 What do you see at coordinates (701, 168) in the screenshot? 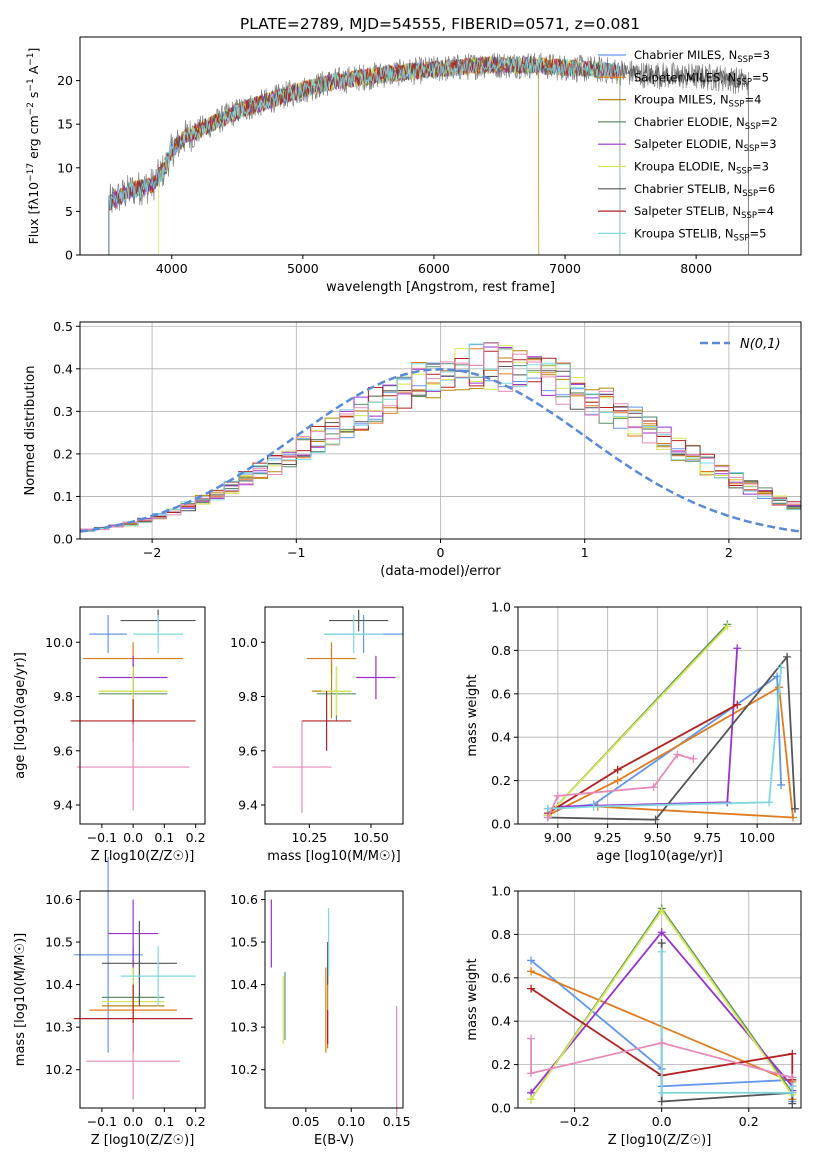
I see `legend-entry: Kroupa ELODIE, NSSP=3` at bounding box center [701, 168].